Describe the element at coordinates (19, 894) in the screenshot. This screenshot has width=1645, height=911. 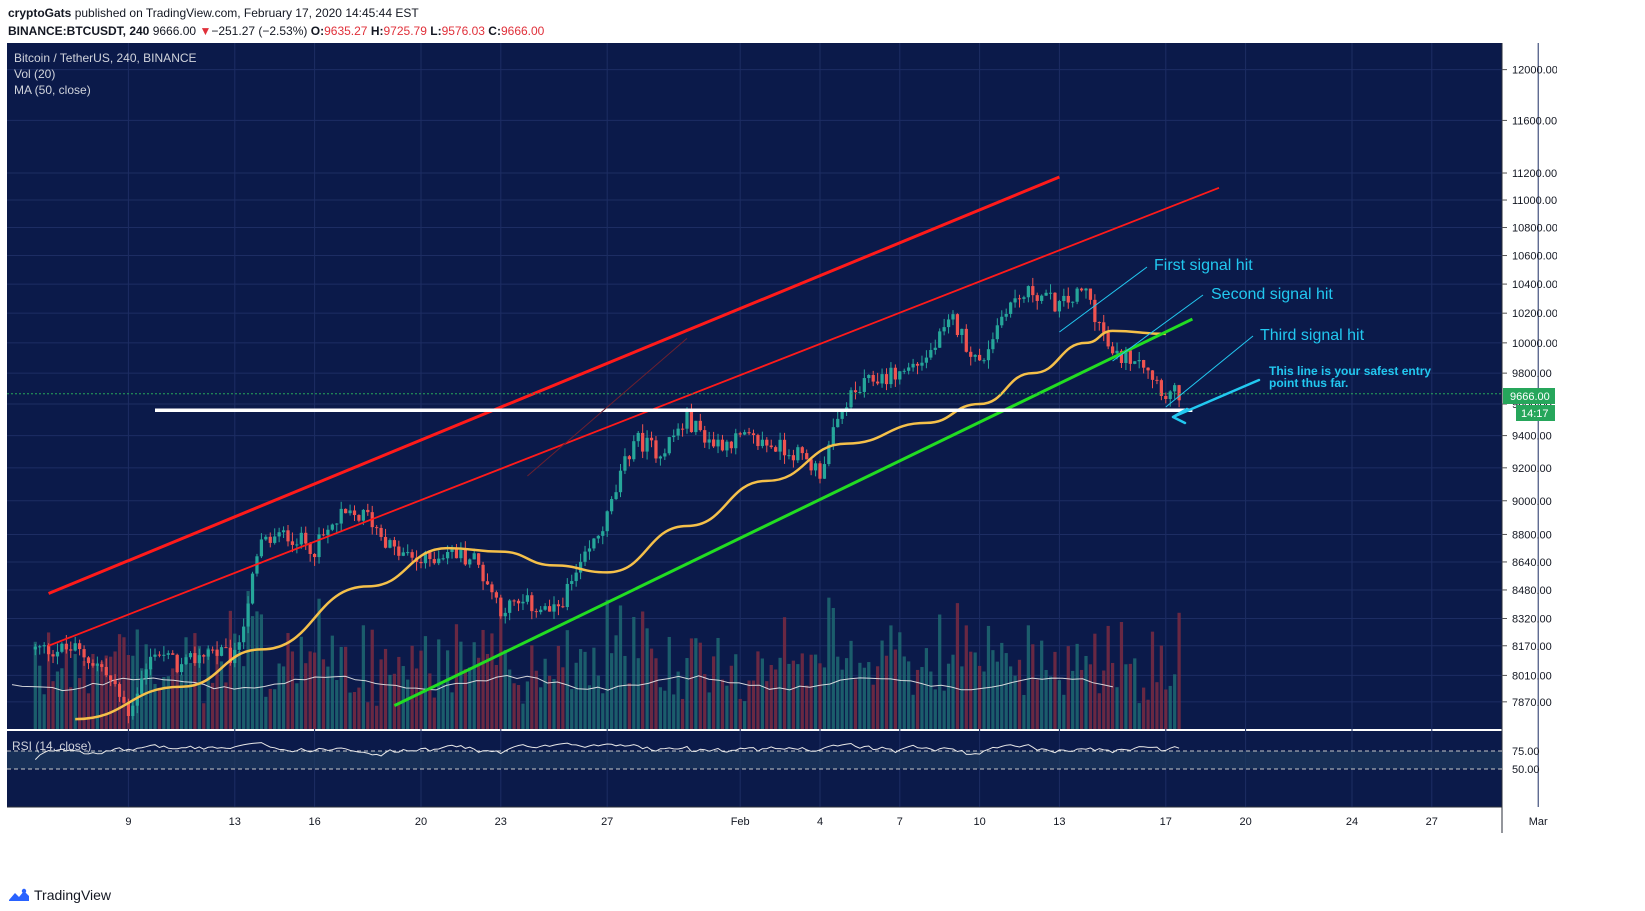
I see `tradingview-logo-icon` at that location.